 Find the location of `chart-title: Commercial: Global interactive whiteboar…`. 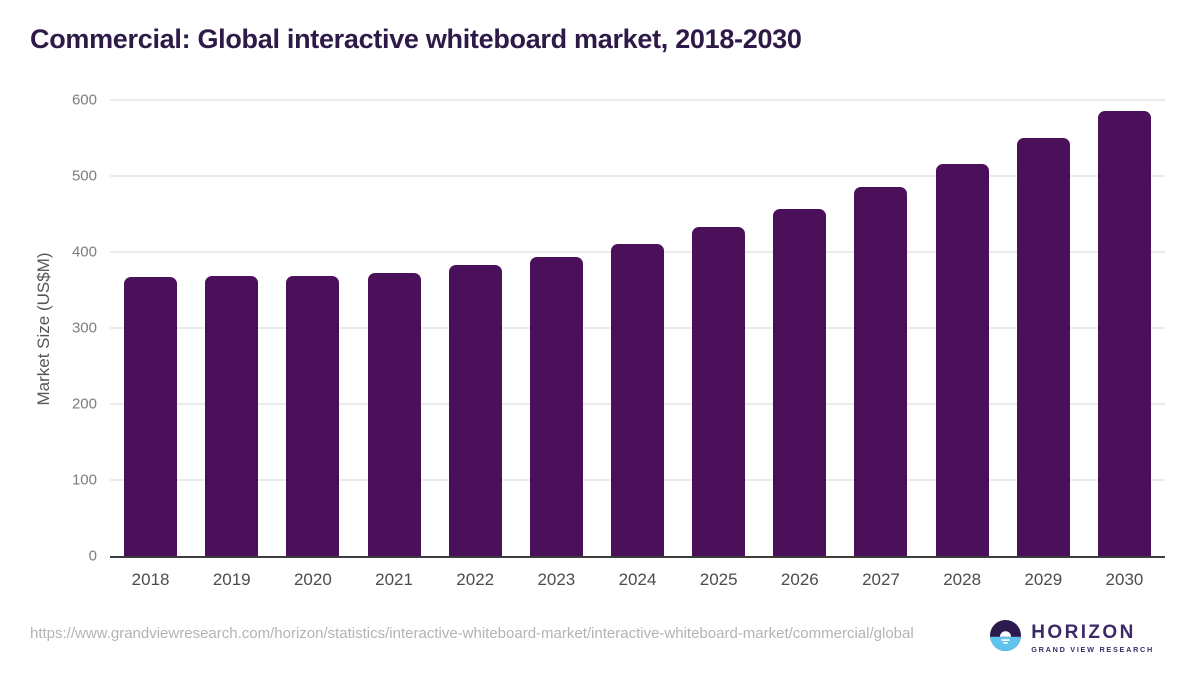

chart-title: Commercial: Global interactive whiteboar… is located at coordinates (416, 39).